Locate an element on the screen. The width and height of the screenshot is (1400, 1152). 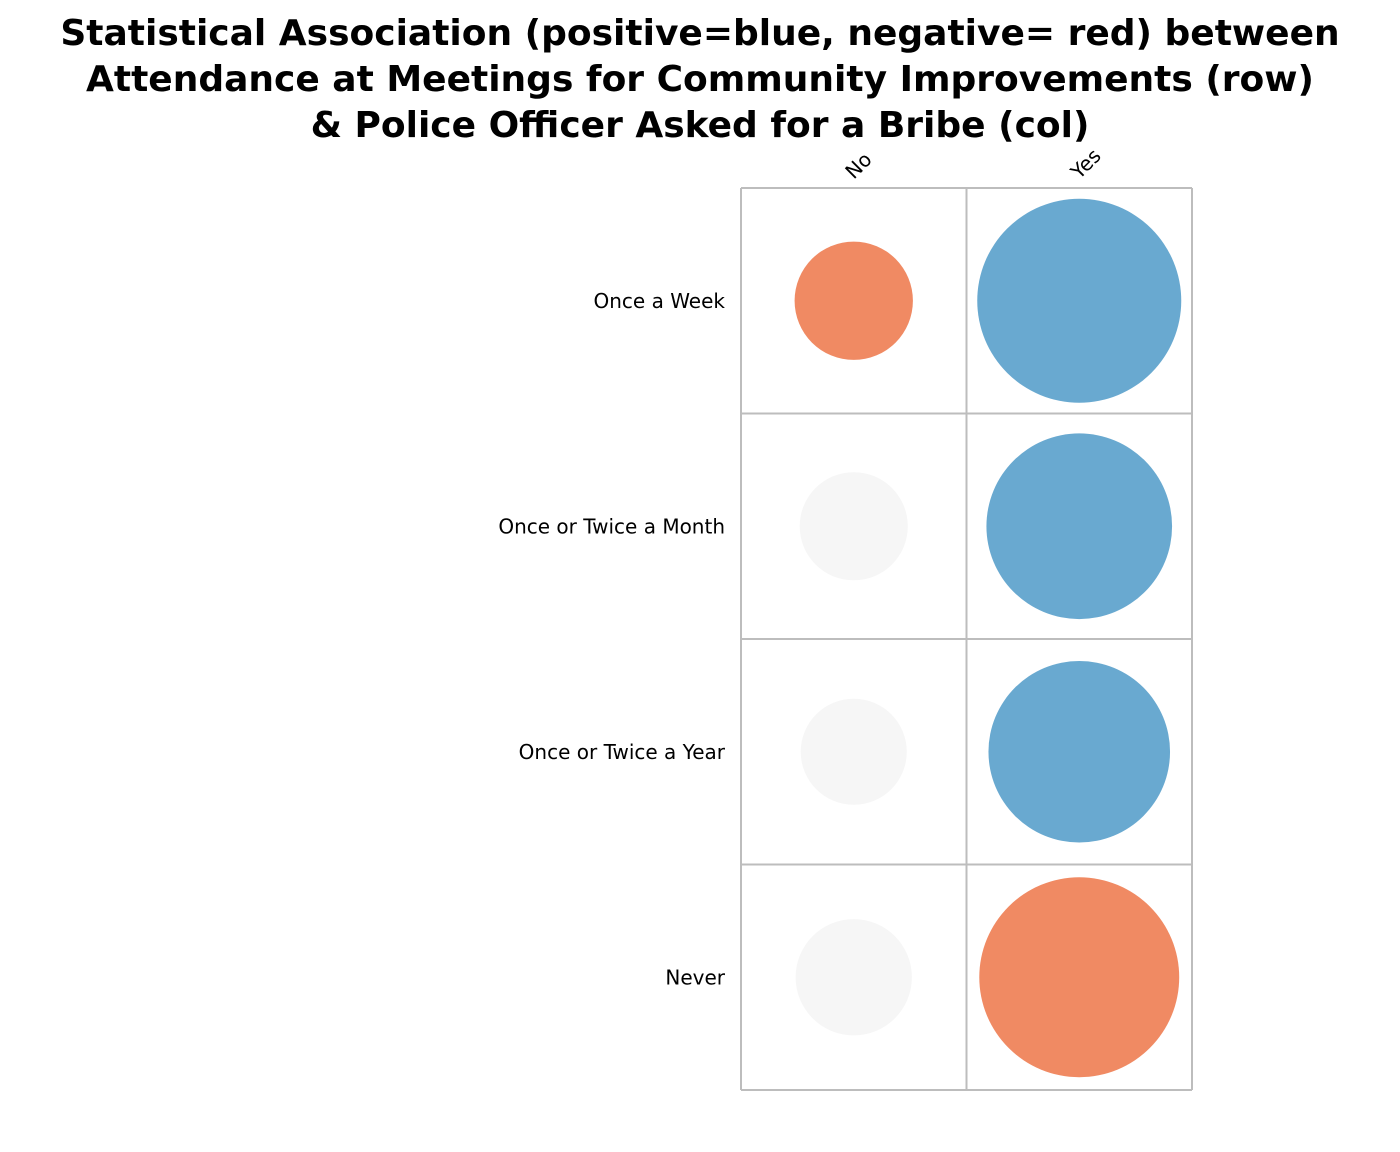
row-label-once-or-twice-a-year: Once or Twice a Year is located at coordinates (622, 752).